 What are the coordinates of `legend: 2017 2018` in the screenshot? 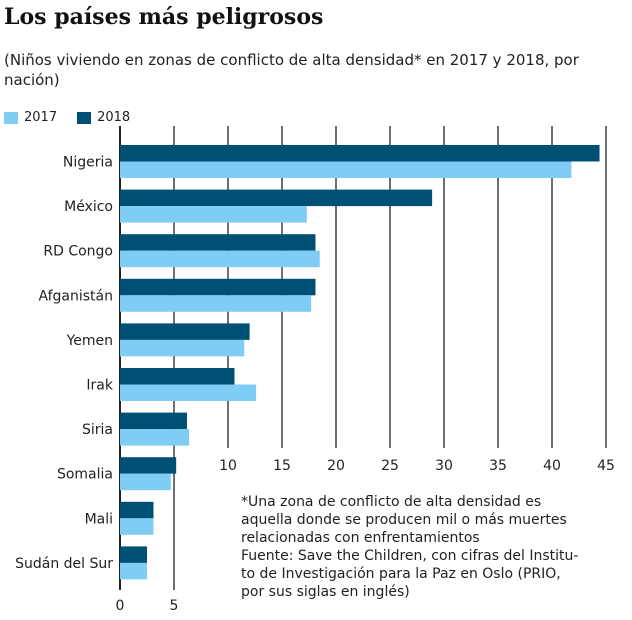 It's located at (67, 117).